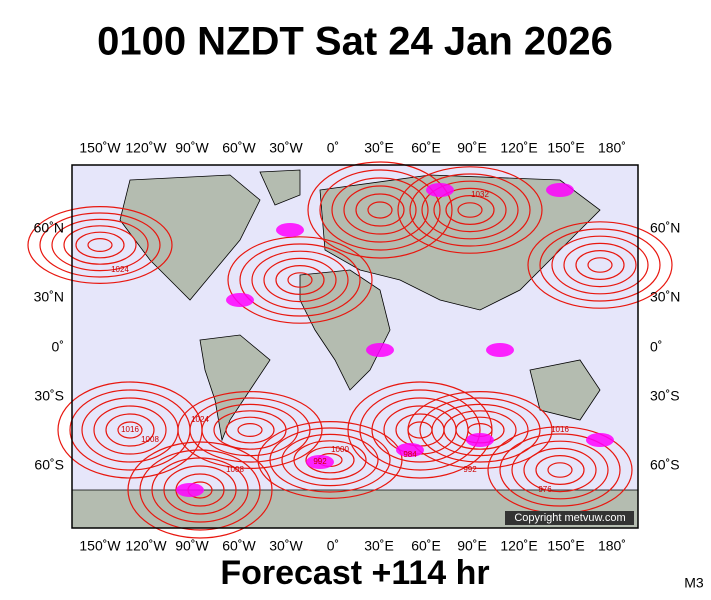  I want to click on longitude-label: 30˚E, so click(379, 546).